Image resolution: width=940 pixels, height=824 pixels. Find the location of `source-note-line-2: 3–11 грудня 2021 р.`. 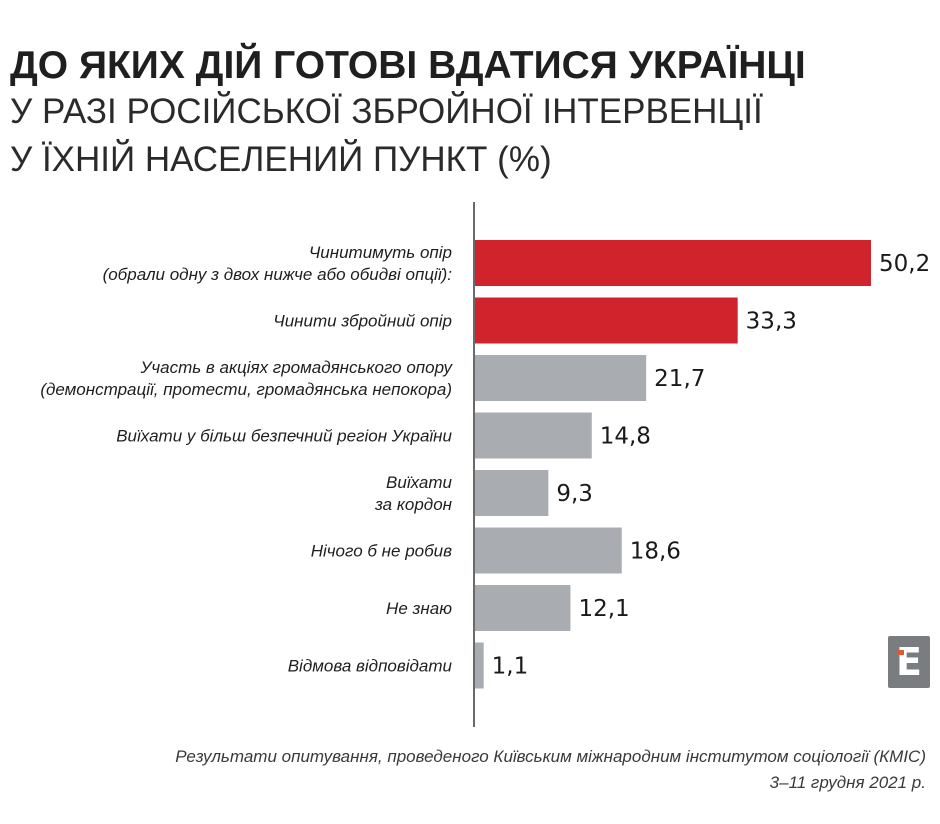

source-note-line-2: 3–11 грудня 2021 р. is located at coordinates (847, 782).